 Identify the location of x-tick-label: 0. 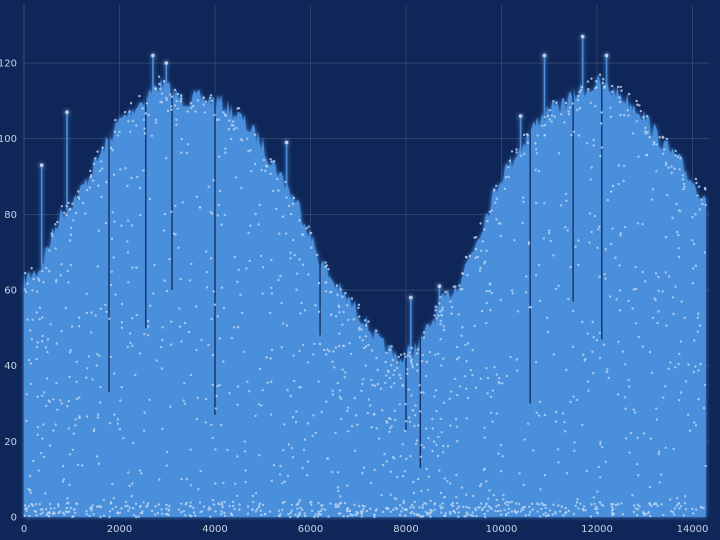
(24, 529).